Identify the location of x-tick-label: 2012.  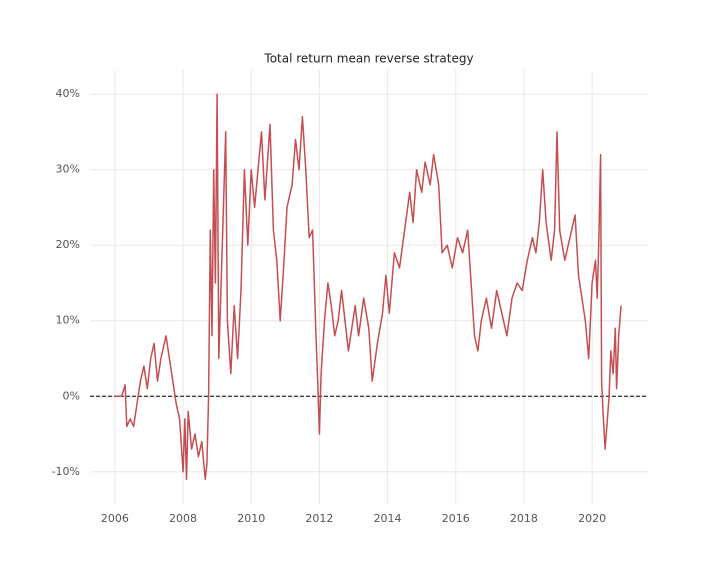
(319, 518).